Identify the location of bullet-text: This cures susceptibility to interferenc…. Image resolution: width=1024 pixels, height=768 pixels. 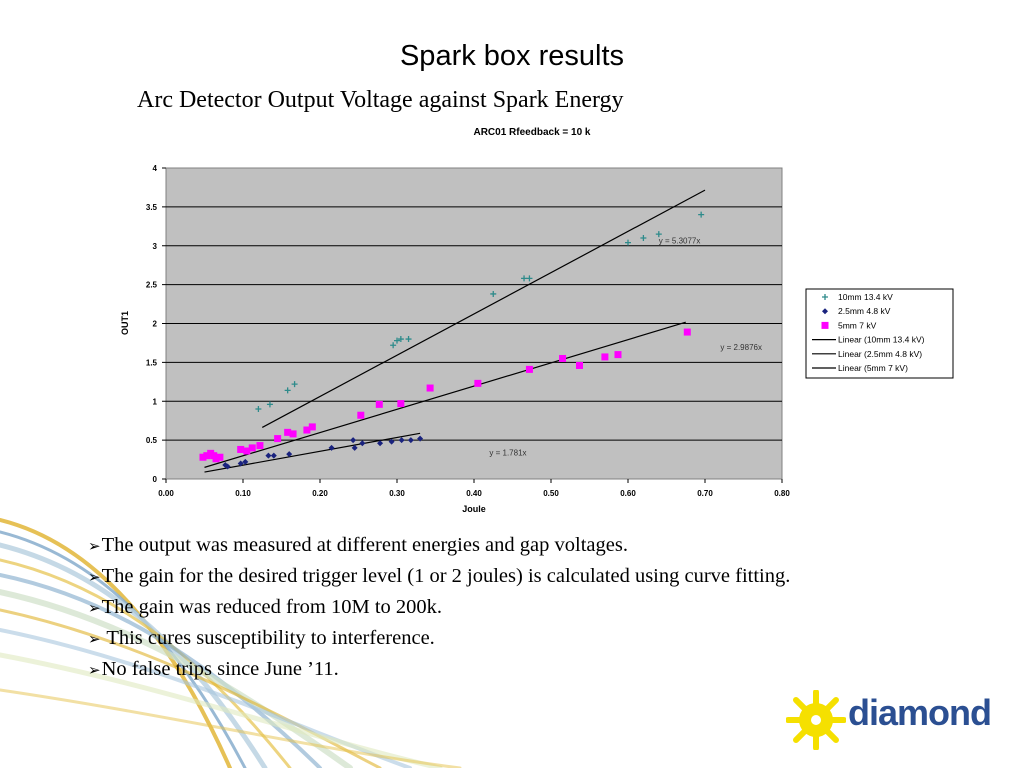
(268, 638).